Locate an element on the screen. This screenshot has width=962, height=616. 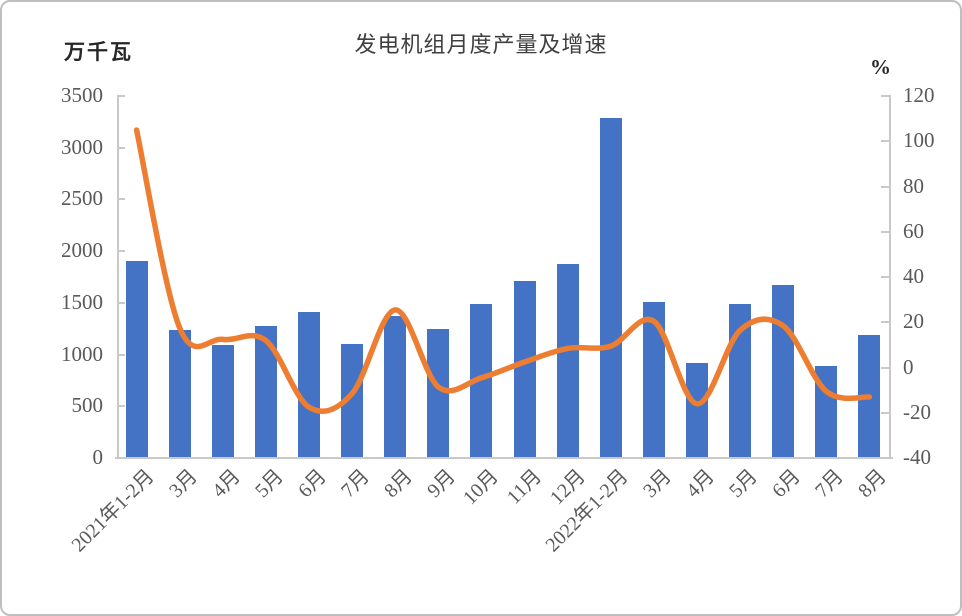
left-axis-tick-label: 2000 is located at coordinates (82, 250).